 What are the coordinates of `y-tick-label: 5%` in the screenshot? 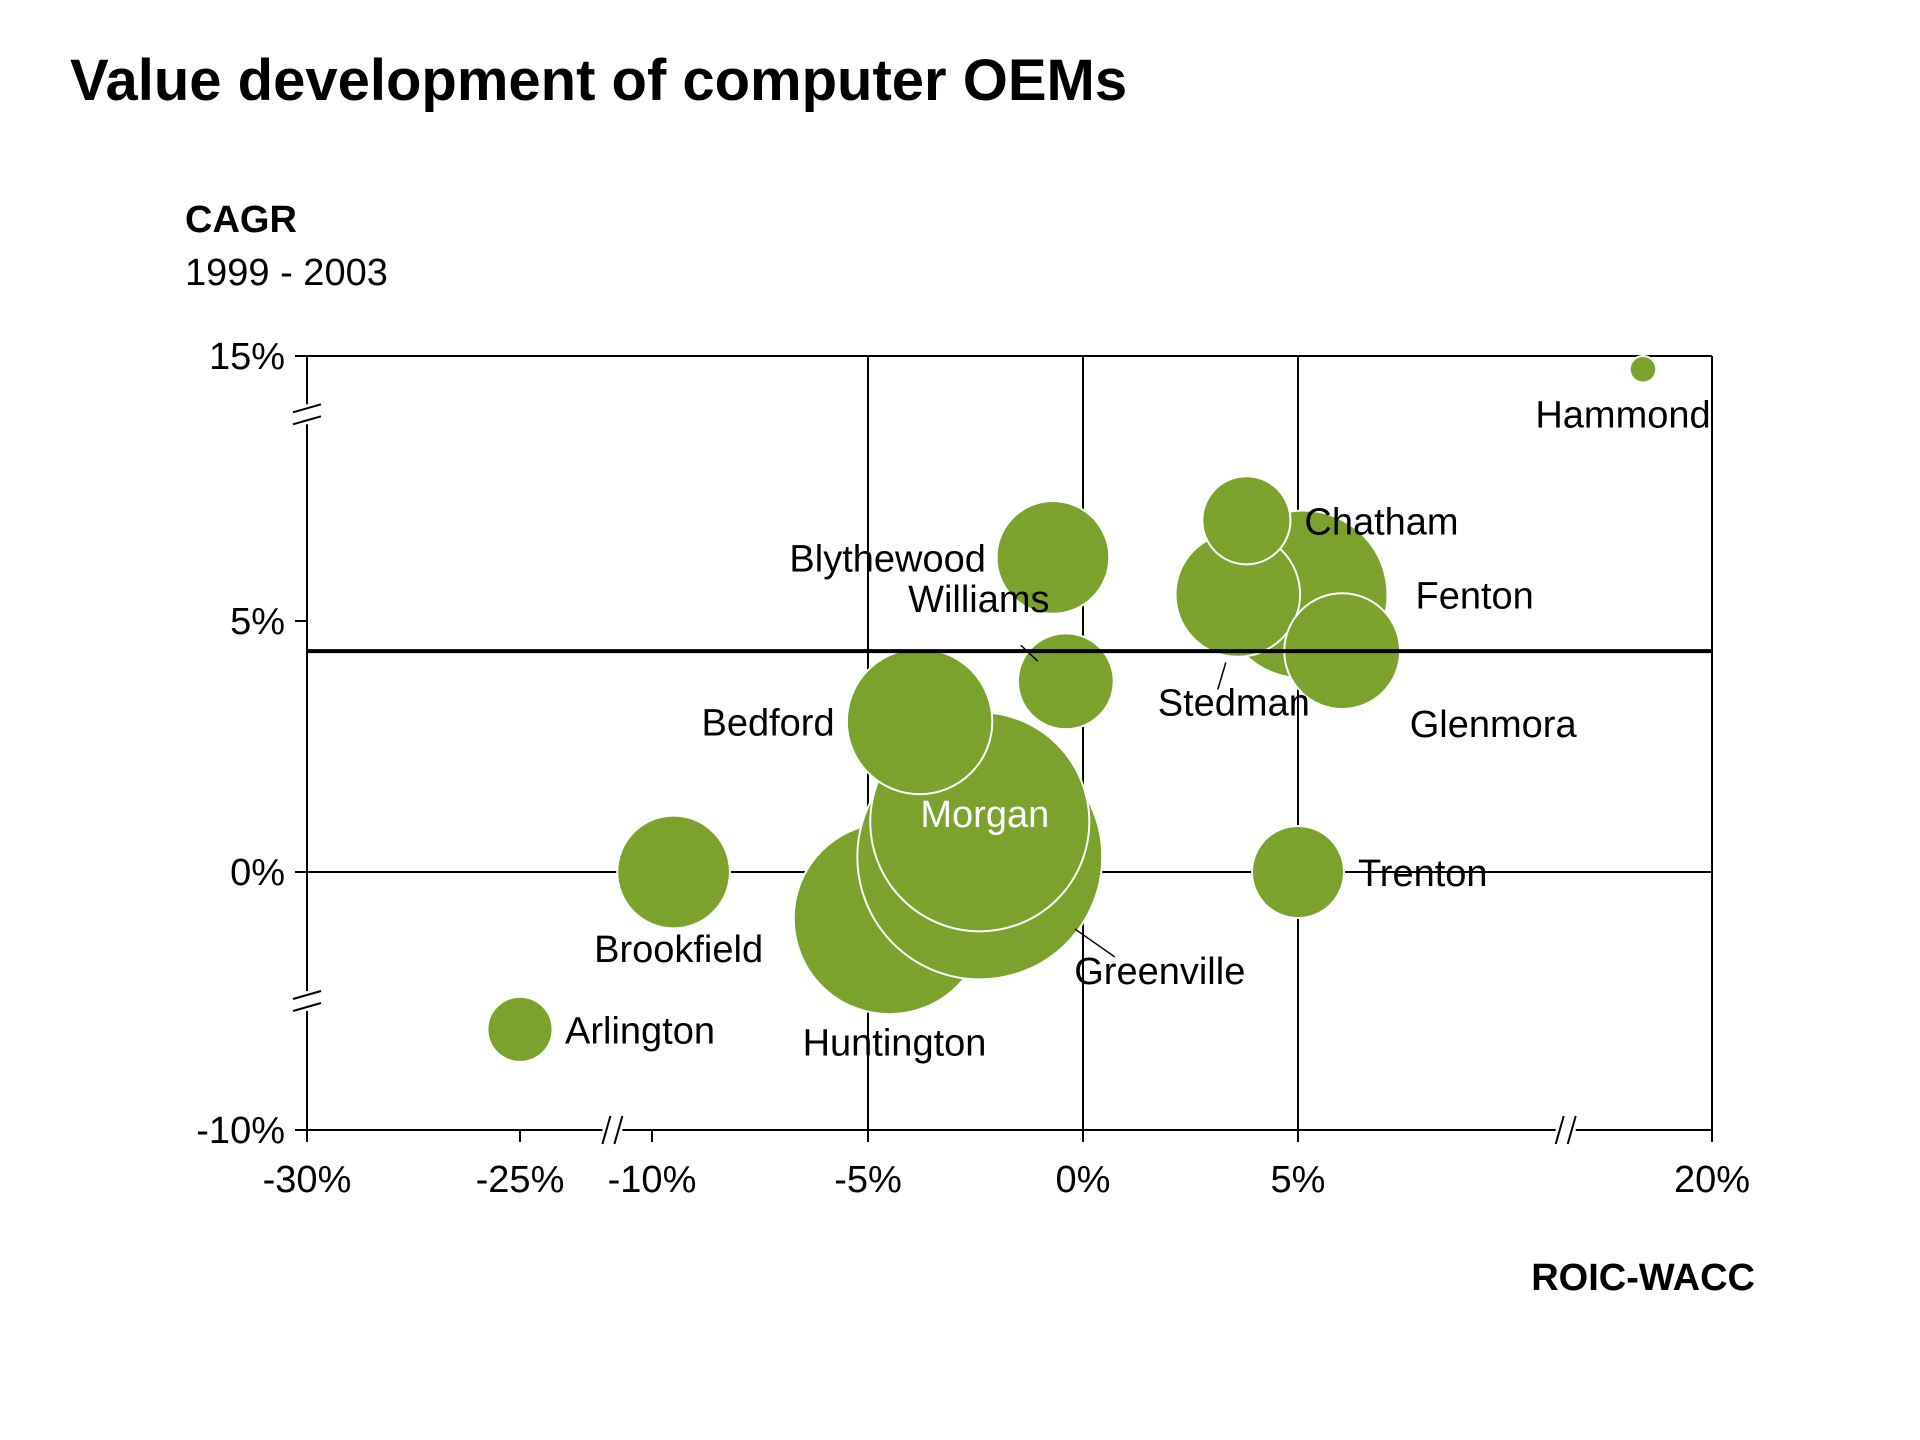 It's located at (257, 622).